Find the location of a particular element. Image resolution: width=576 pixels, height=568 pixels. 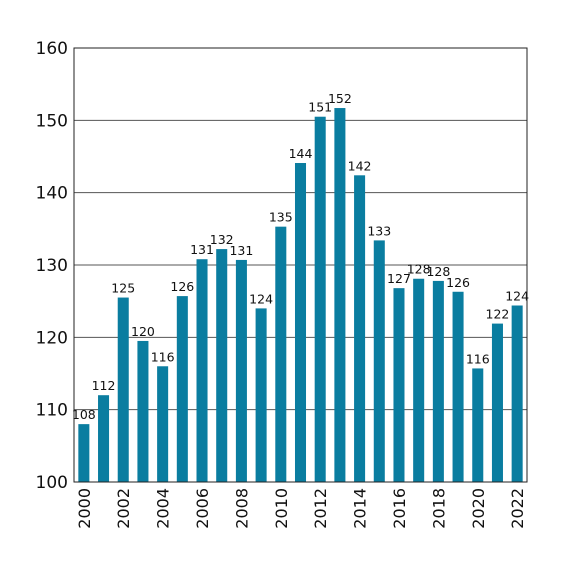

x-tick-label: 2008 is located at coordinates (241, 508).